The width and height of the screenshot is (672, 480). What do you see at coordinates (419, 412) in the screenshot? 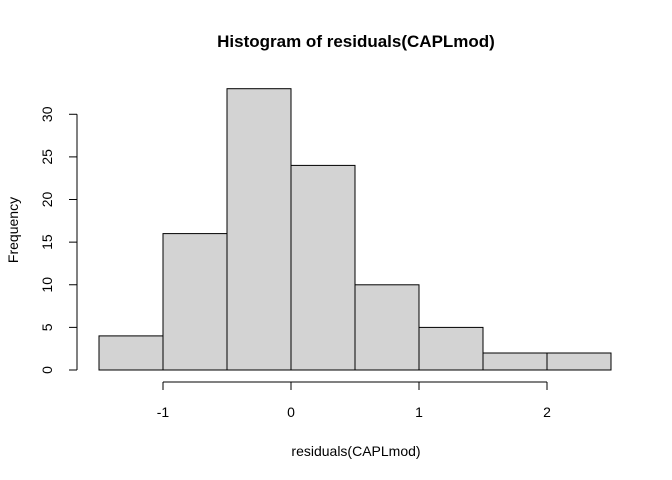
I see `x-tick-label-2: 1` at bounding box center [419, 412].